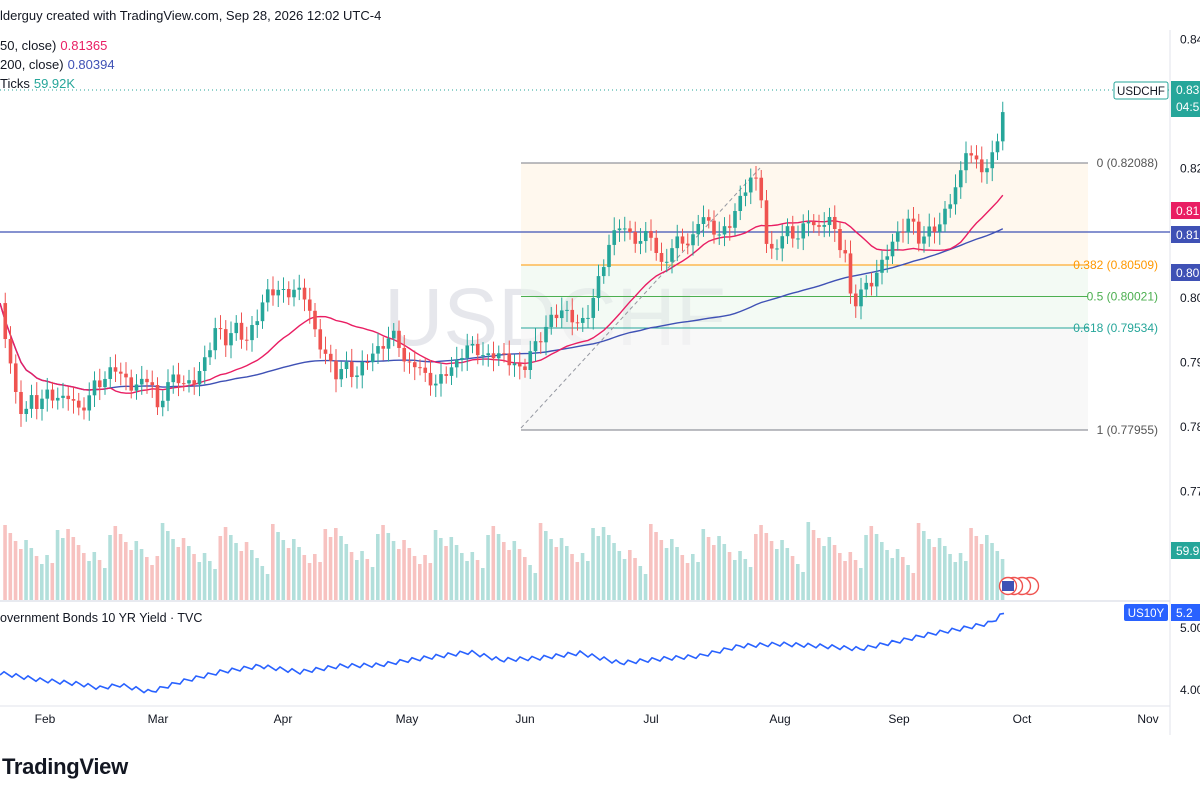 This screenshot has height=800, width=1200. Describe the element at coordinates (28, 45) in the screenshot. I see `legend-ma50-label: 50, close)` at that location.